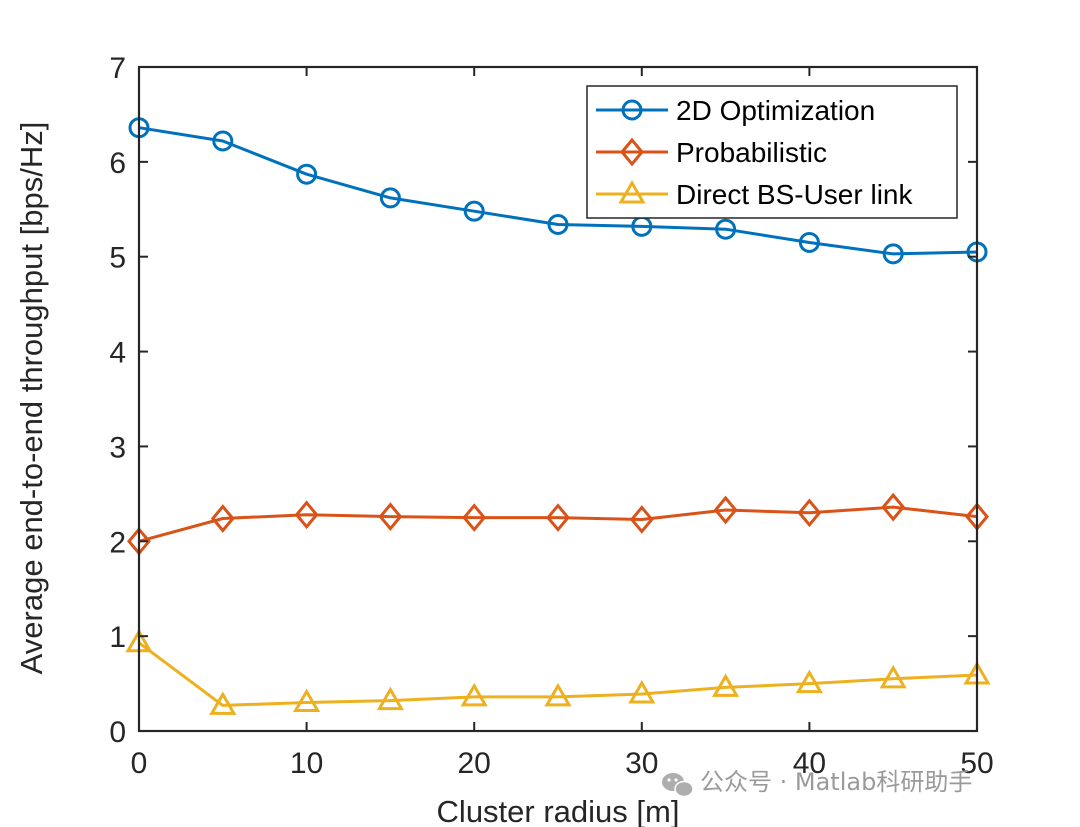 Image resolution: width=1080 pixels, height=827 pixels. Describe the element at coordinates (139, 763) in the screenshot. I see `x-tick-label: 0` at that location.